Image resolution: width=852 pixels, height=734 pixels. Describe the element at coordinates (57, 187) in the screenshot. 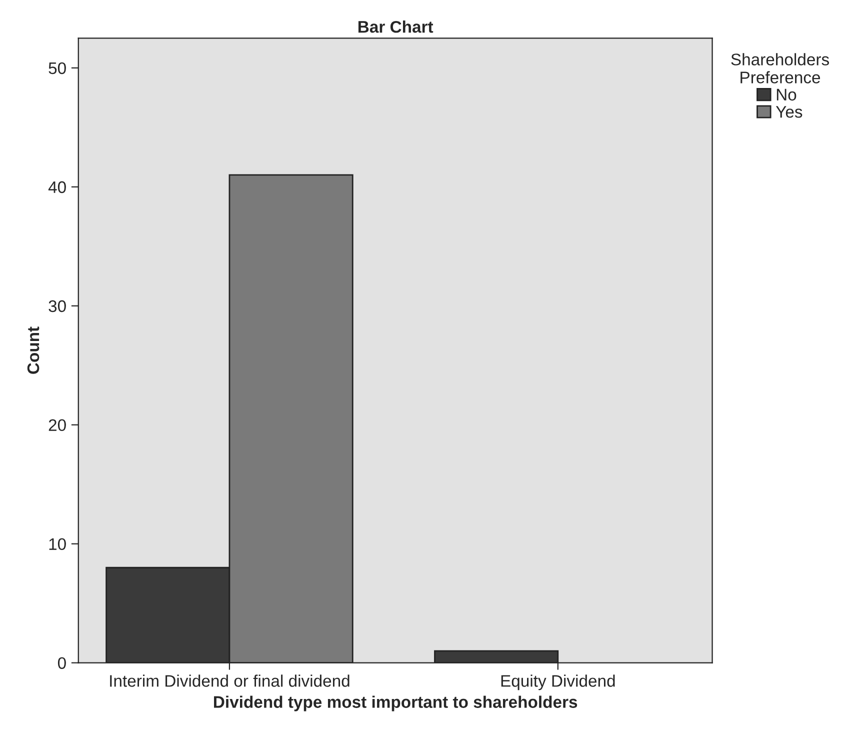

I see `y-tick-label: 40` at that location.